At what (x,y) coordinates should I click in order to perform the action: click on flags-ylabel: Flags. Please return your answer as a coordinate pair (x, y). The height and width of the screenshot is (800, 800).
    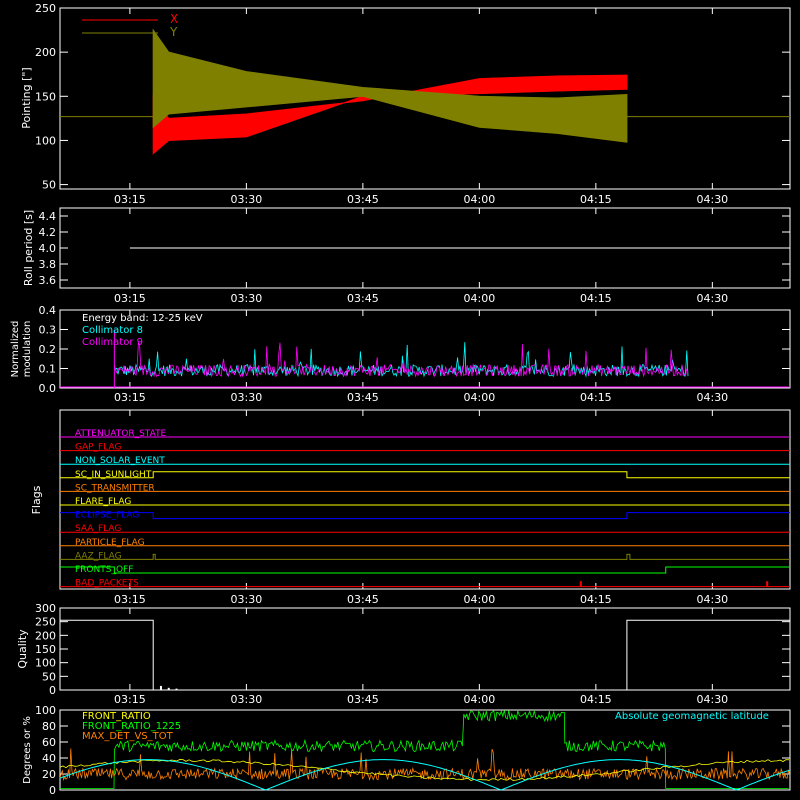
    Looking at the image, I should click on (36, 499).